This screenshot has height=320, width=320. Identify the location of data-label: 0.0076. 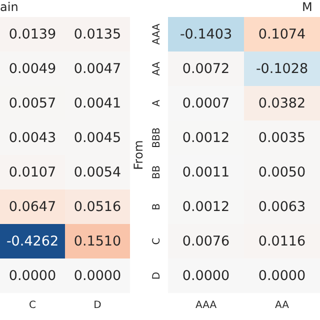
(206, 241).